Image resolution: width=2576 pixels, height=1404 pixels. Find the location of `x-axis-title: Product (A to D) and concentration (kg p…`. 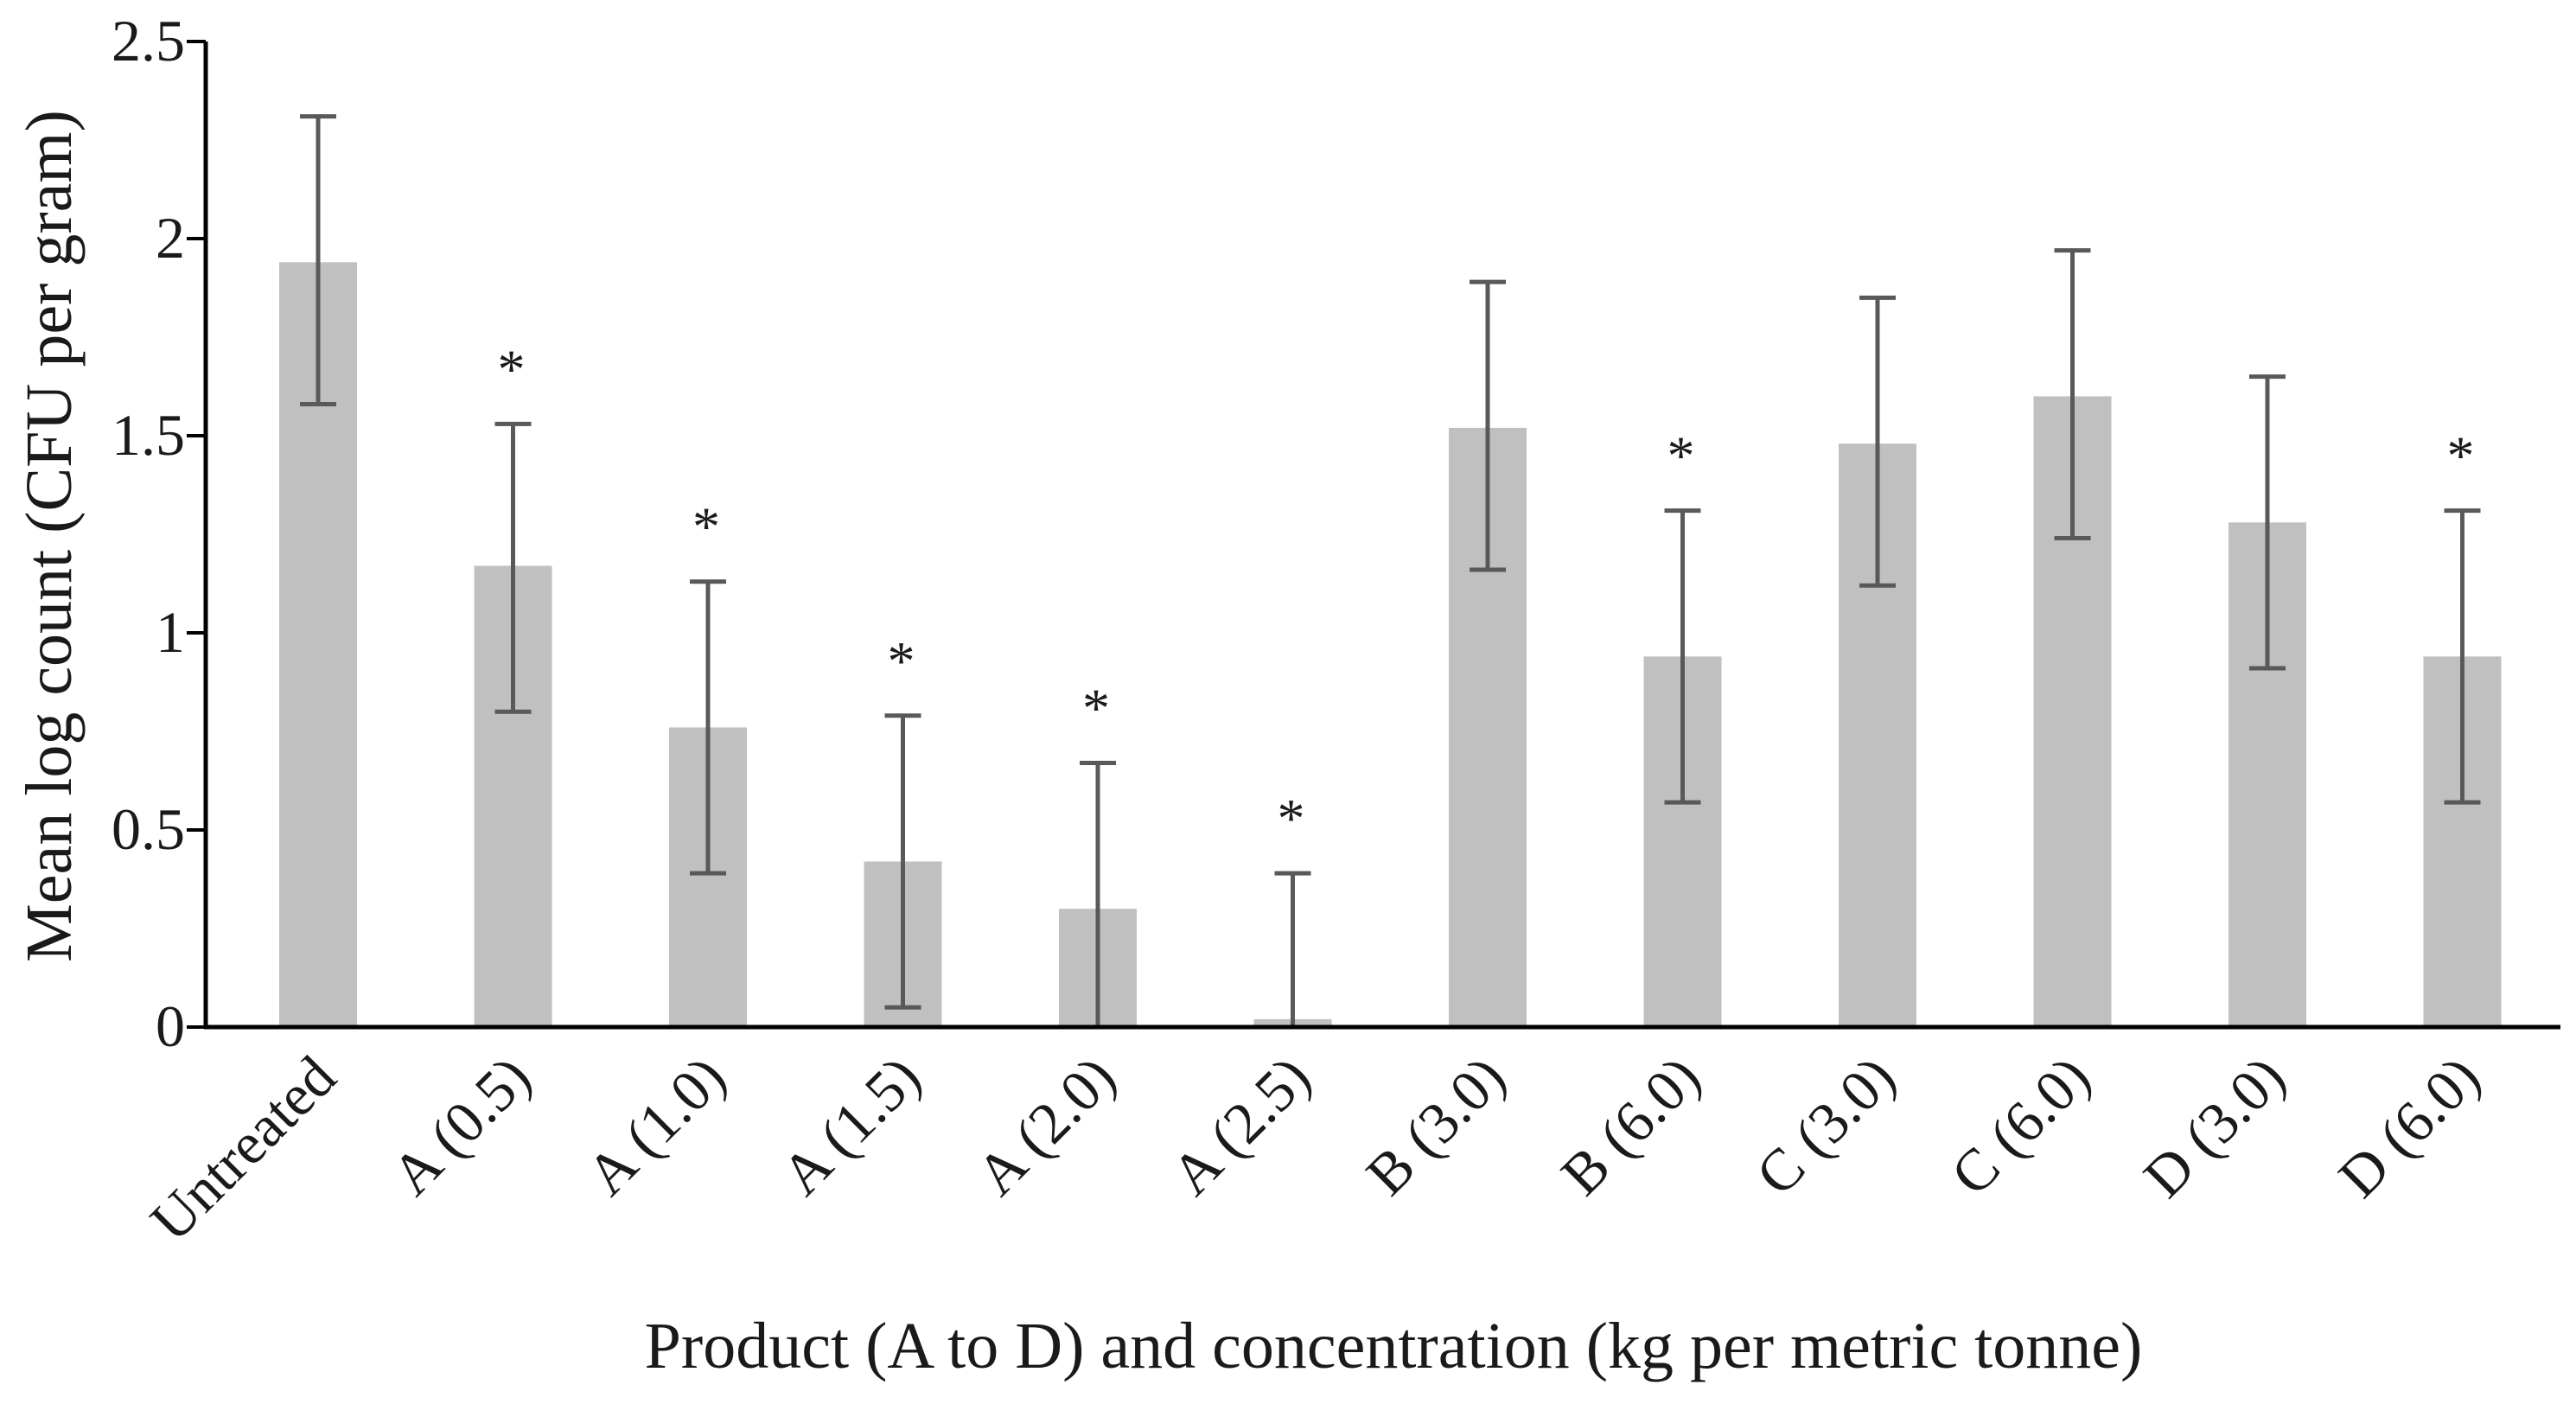

x-axis-title: Product (A to D) and concentration (kg p… is located at coordinates (1394, 1346).